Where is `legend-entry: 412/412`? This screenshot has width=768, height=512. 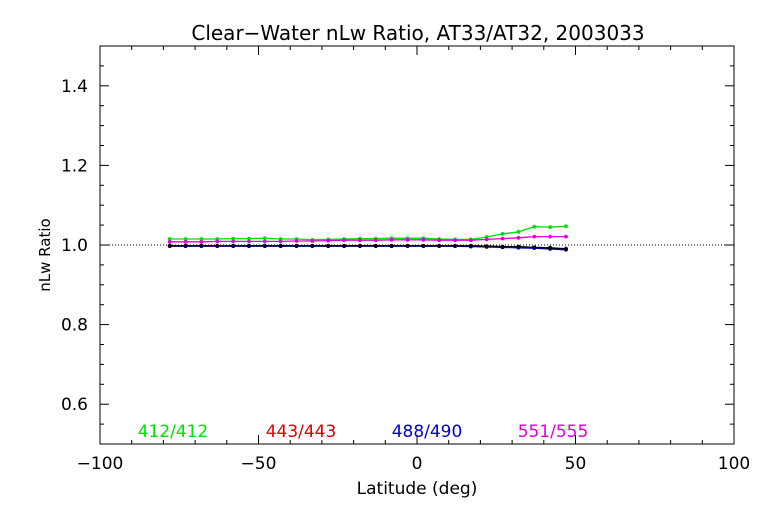 legend-entry: 412/412 is located at coordinates (173, 432).